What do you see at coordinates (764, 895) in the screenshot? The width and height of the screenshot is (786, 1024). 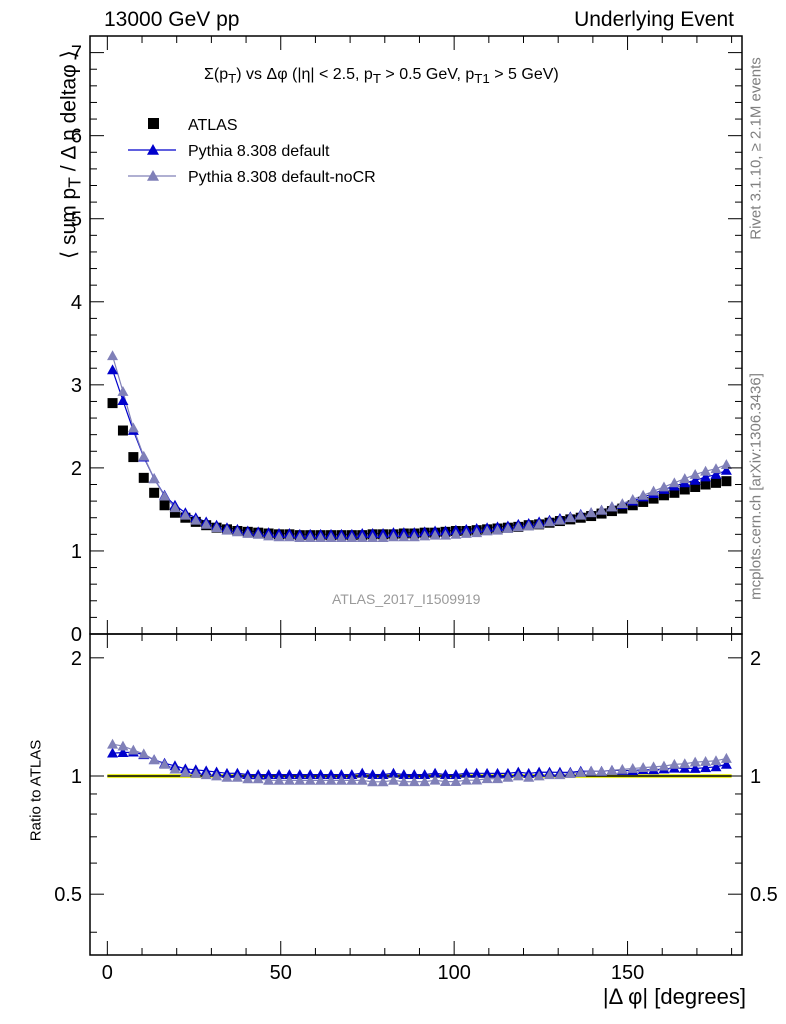 I see `ratio-tick-label-right: 0.5` at bounding box center [764, 895].